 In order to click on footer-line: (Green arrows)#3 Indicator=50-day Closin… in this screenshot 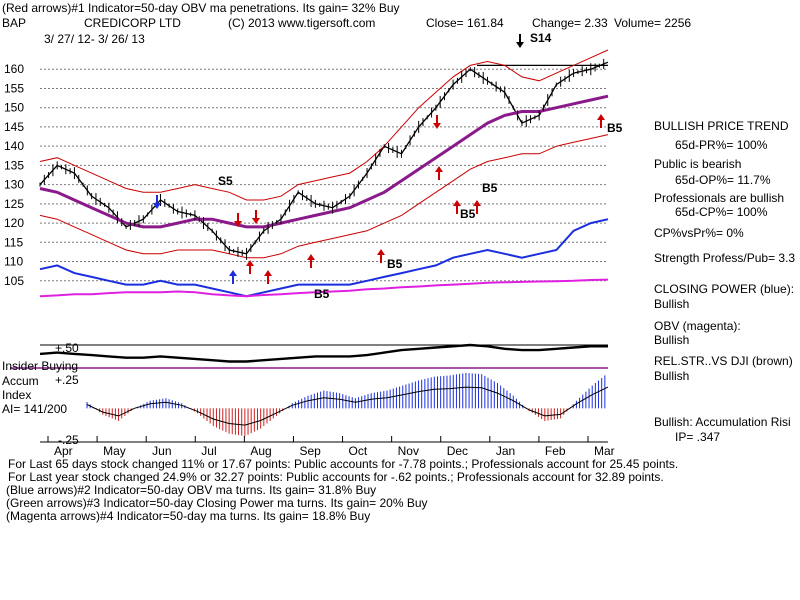, I will do `click(217, 503)`.